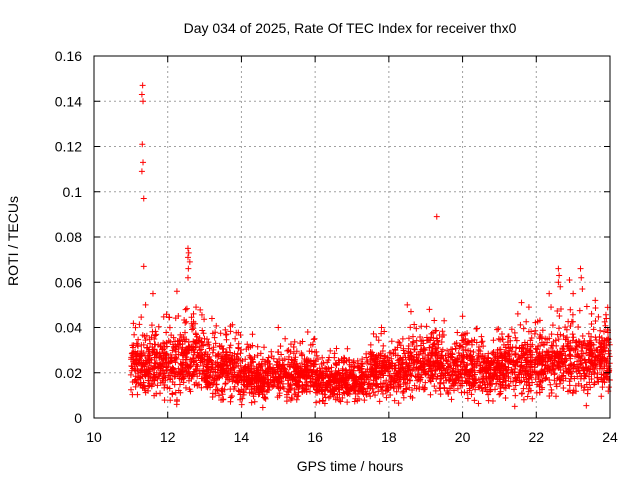 This screenshot has height=480, width=640. I want to click on y-tick-label: 0.14, so click(68, 101).